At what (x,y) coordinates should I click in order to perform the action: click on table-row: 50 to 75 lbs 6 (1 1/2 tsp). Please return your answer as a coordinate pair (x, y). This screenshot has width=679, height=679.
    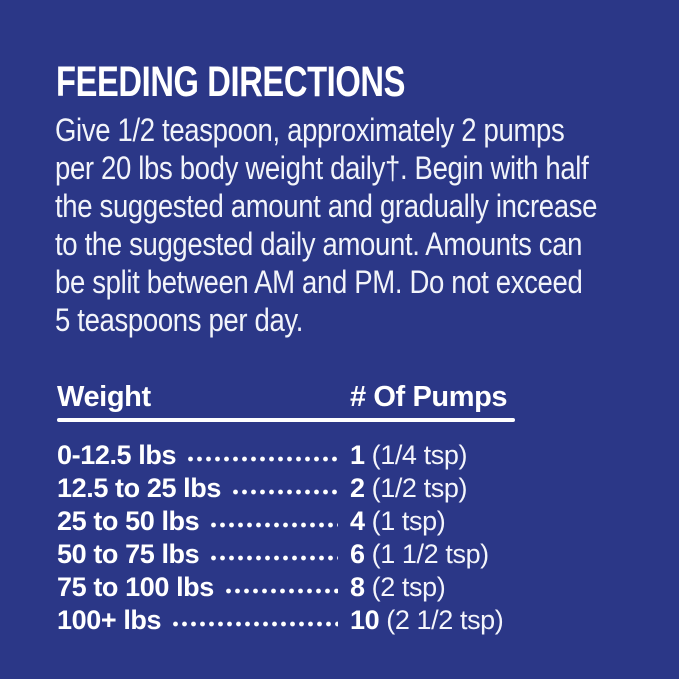
    Looking at the image, I should click on (287, 554).